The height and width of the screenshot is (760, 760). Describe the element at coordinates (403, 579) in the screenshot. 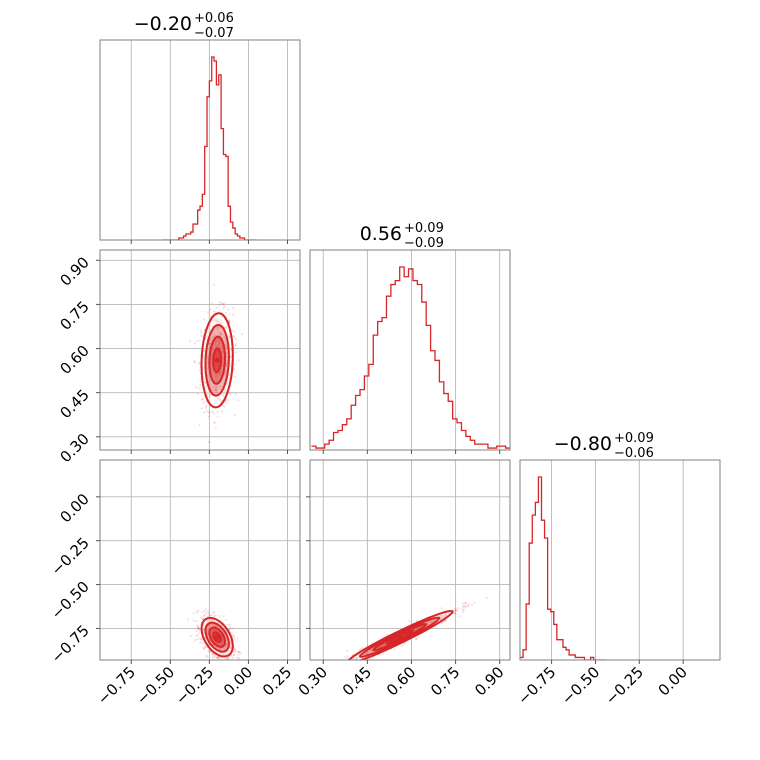

I see `scatter-panel-2-3: 0.30 0.45 0.60 0.75 0.90` at that location.